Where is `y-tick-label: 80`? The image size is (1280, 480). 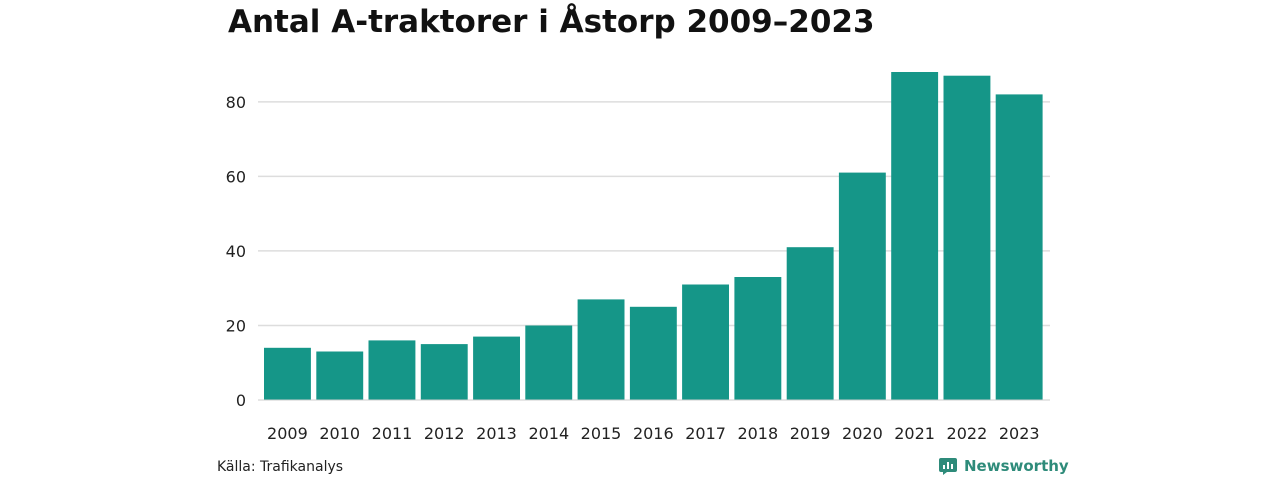 y-tick-label: 80 is located at coordinates (236, 102).